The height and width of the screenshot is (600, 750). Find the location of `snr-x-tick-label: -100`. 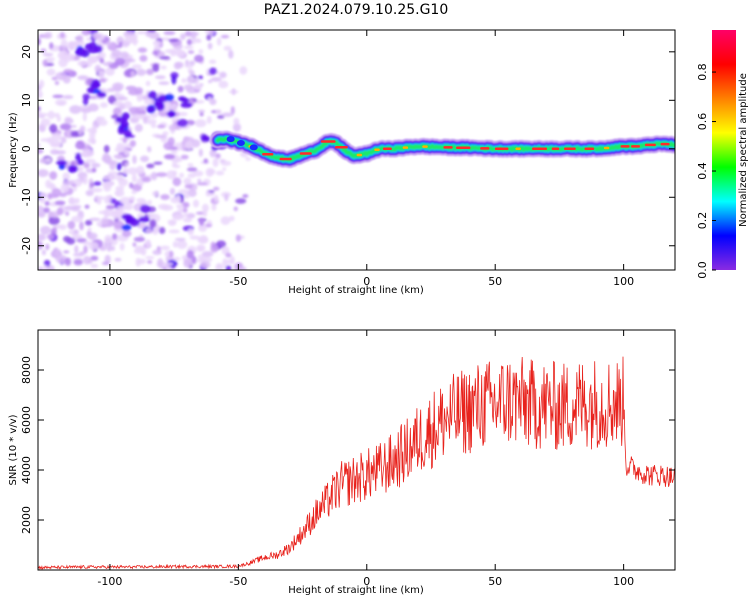

snr-x-tick-label: -100 is located at coordinates (109, 581).